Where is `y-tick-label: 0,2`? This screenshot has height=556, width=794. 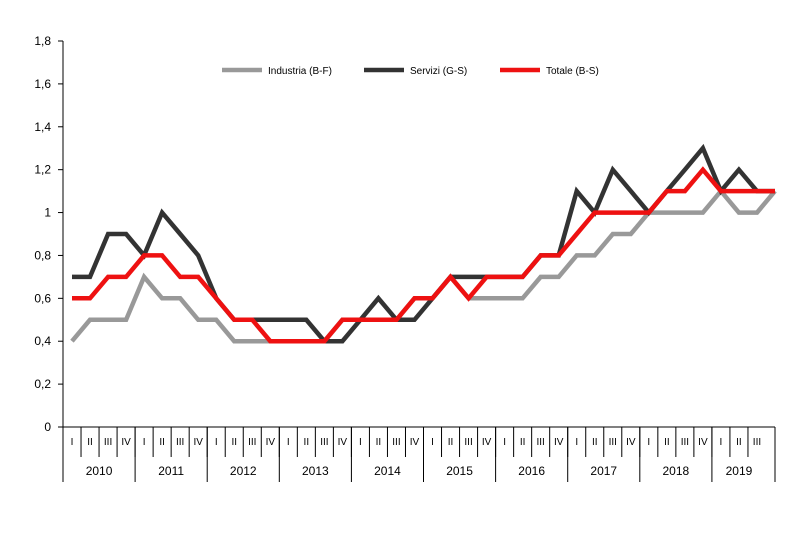 y-tick-label: 0,2 is located at coordinates (42, 384).